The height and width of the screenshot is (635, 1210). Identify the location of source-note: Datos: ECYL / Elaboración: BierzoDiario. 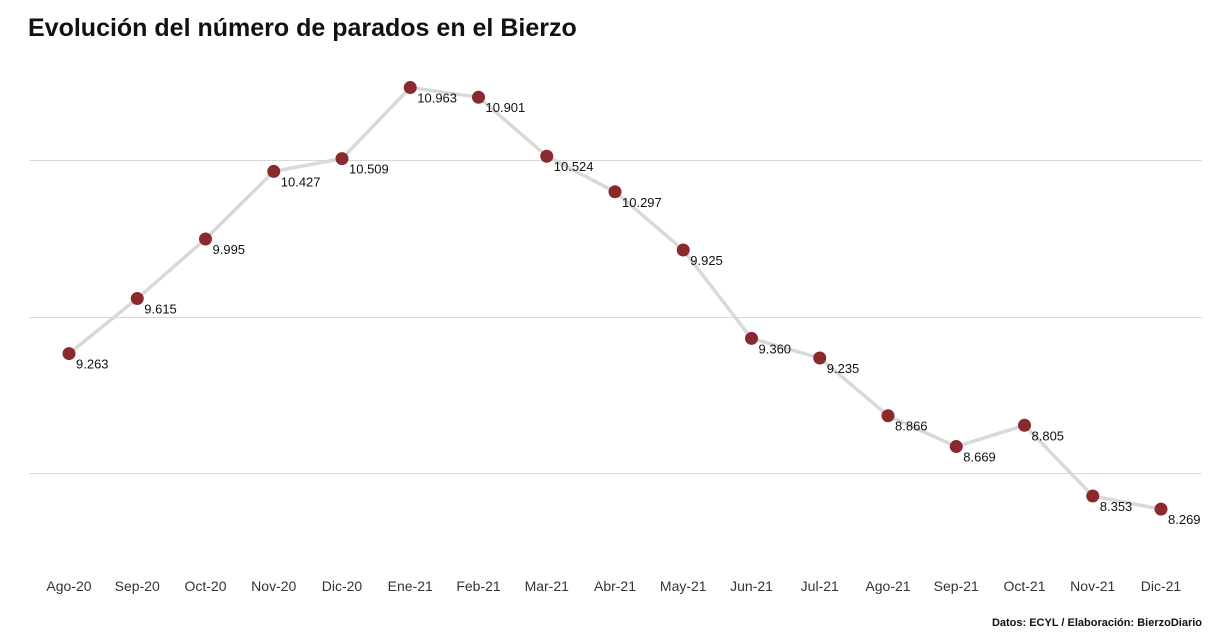
(1096, 623).